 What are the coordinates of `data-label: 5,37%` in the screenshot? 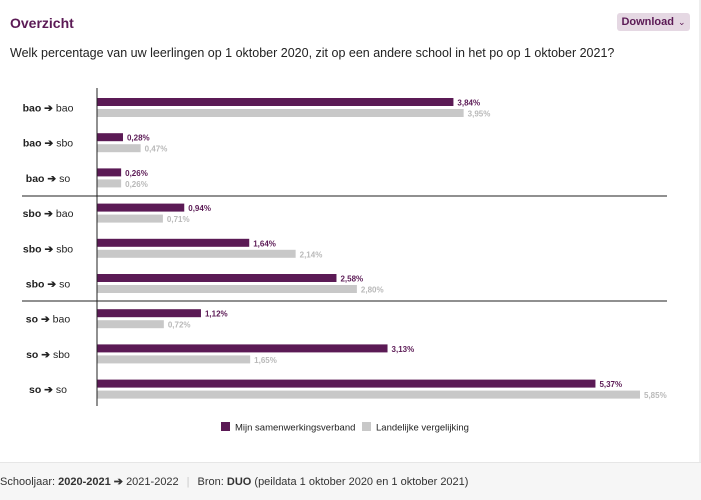 It's located at (610, 384).